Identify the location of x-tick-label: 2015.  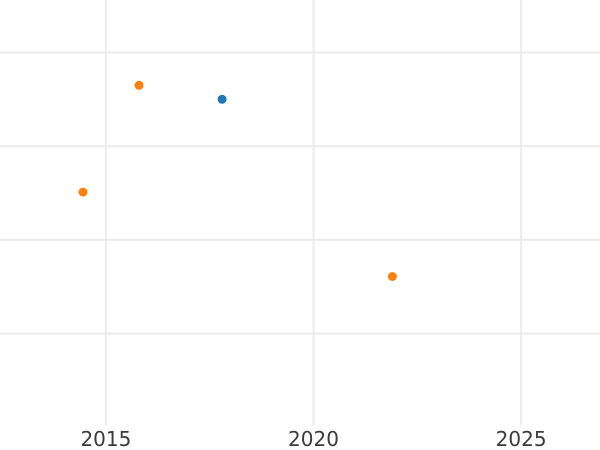
(105, 438).